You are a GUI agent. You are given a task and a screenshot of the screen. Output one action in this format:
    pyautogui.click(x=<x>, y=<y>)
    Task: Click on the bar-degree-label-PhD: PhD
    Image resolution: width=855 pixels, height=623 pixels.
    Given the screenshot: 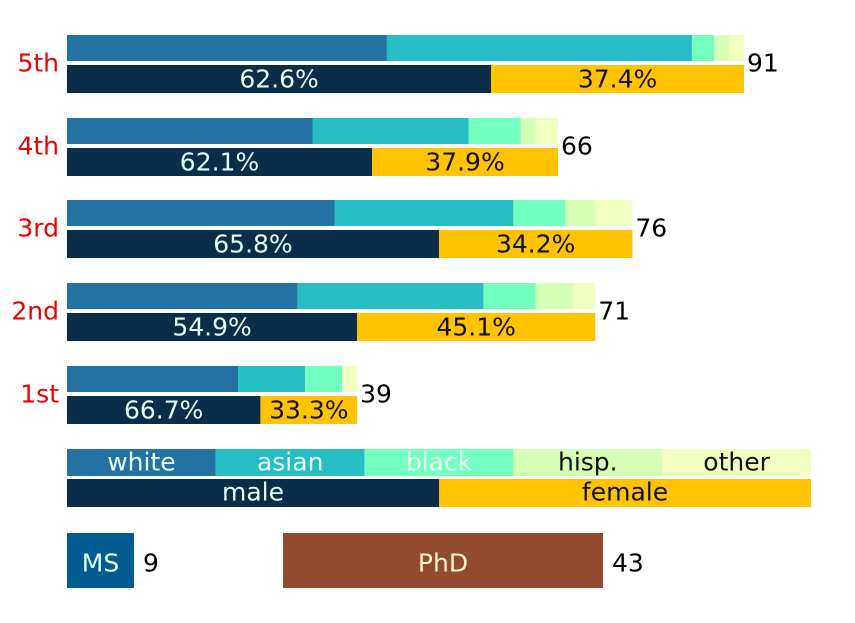 What is the action you would take?
    pyautogui.click(x=443, y=563)
    